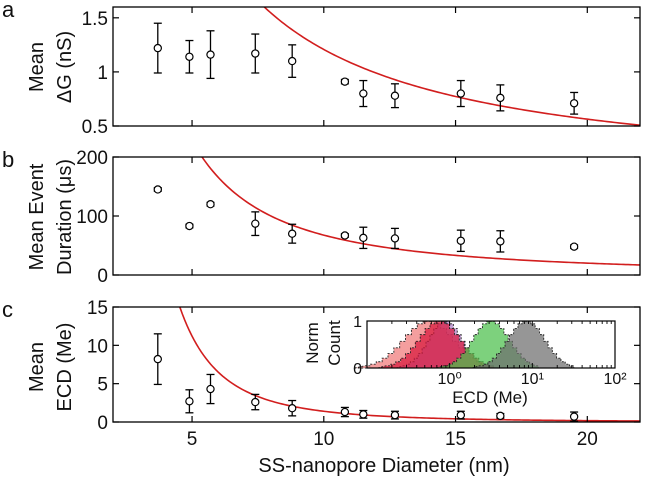  I want to click on inset-ytick-label-1: 1, so click(357, 322).